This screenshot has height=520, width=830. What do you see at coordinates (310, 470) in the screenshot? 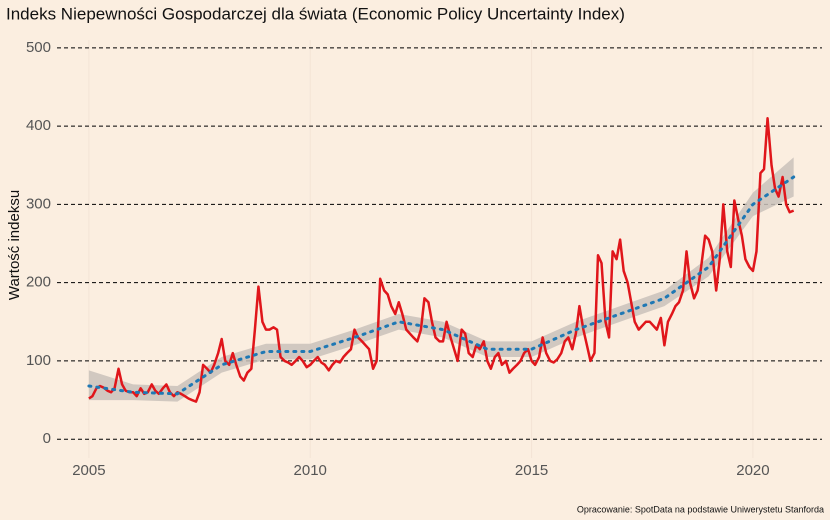
I see `x-tick-label: 2010` at bounding box center [310, 470].